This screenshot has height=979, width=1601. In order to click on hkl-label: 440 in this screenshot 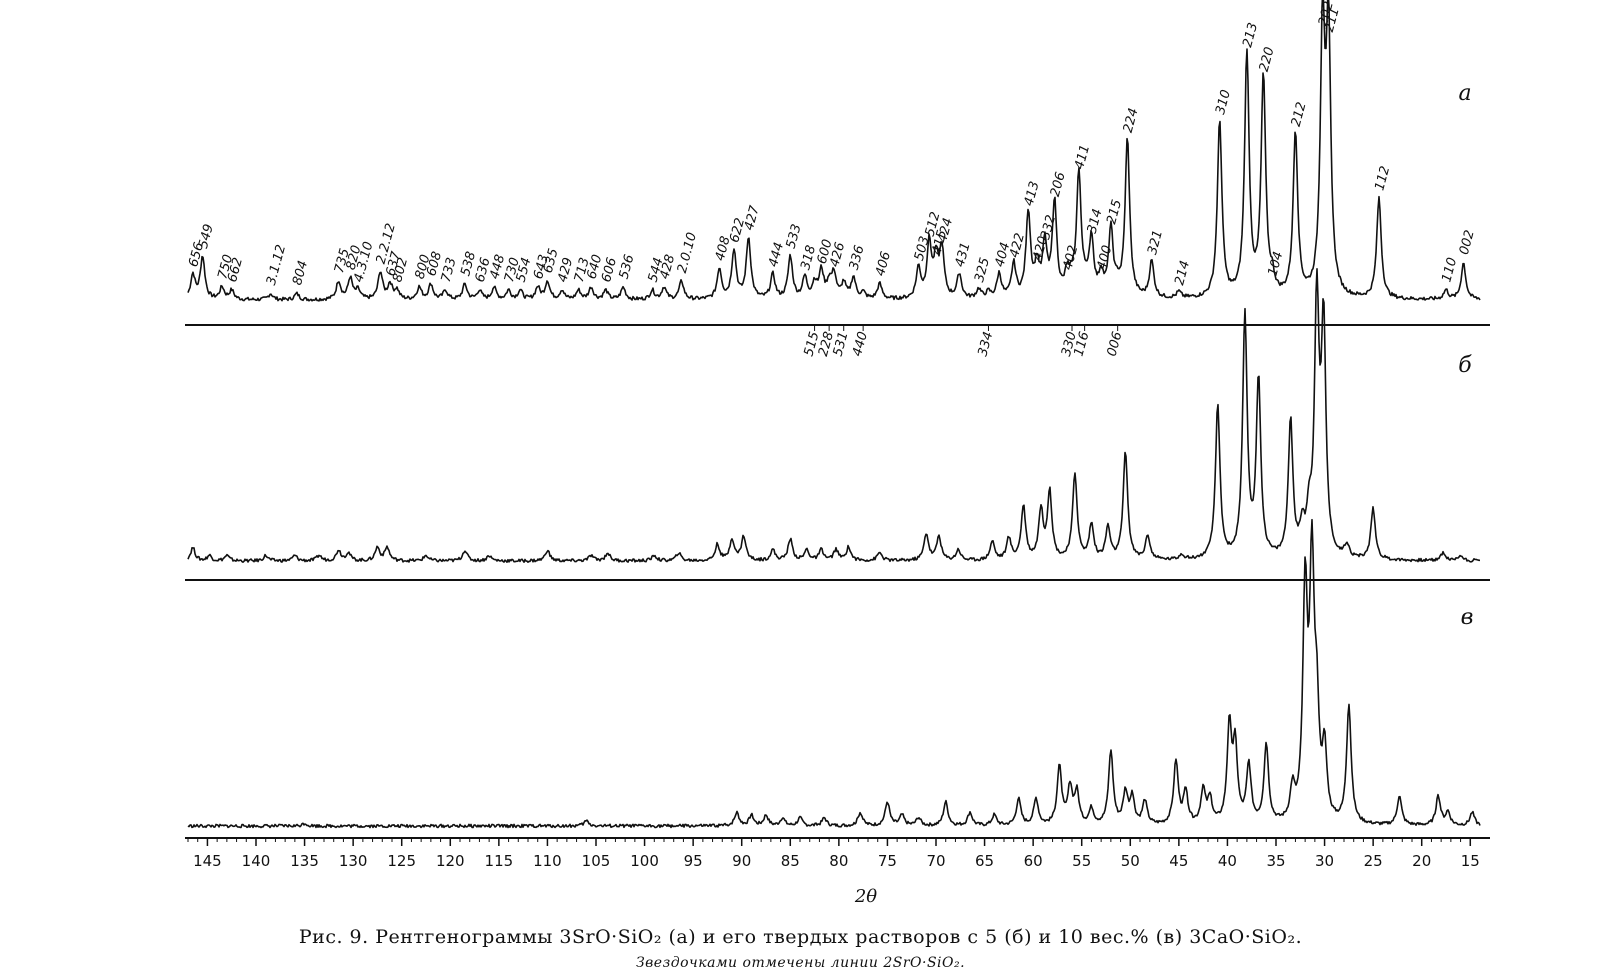, I will do `click(860, 344)`.